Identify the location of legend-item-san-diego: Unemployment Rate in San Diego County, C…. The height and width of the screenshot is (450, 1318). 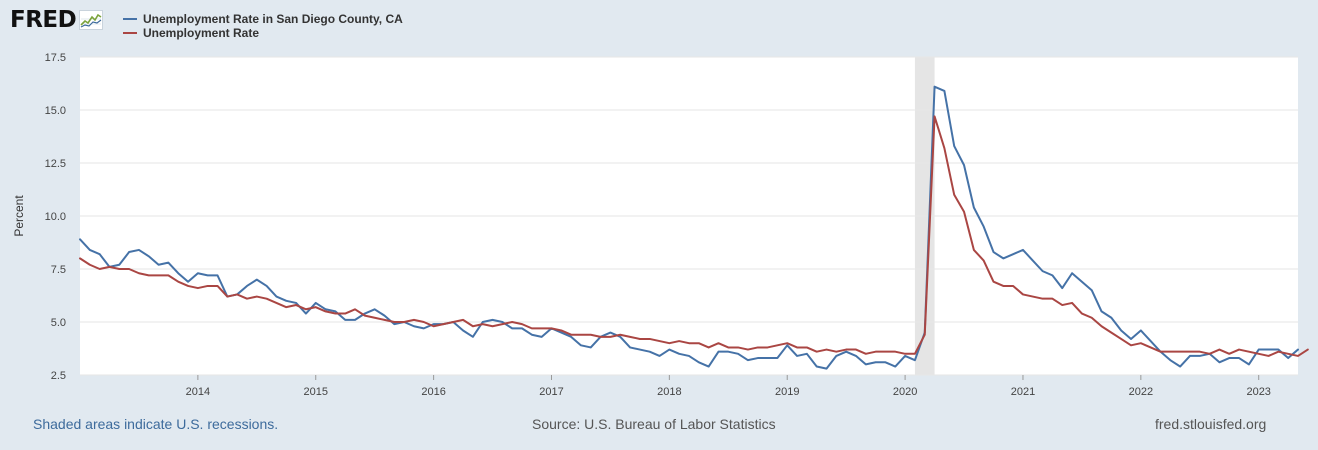
(263, 19).